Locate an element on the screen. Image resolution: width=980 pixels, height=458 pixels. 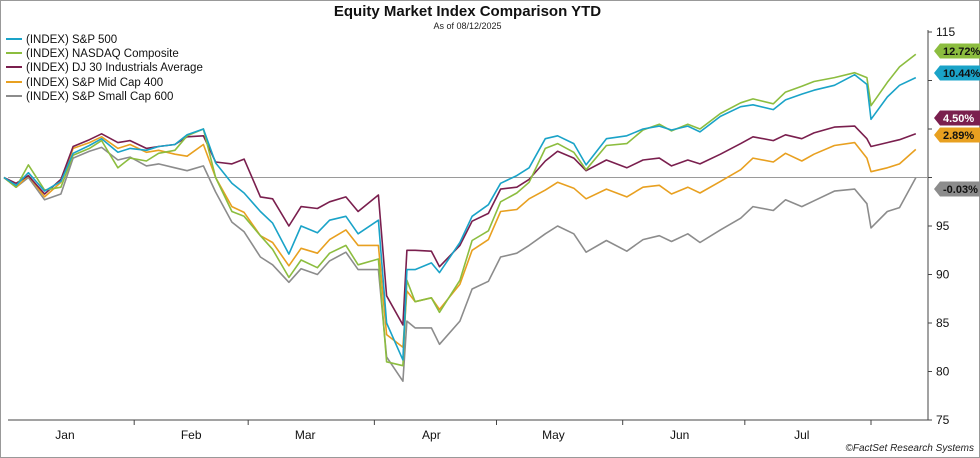
end-badge-smallcap is located at coordinates (957, 189).